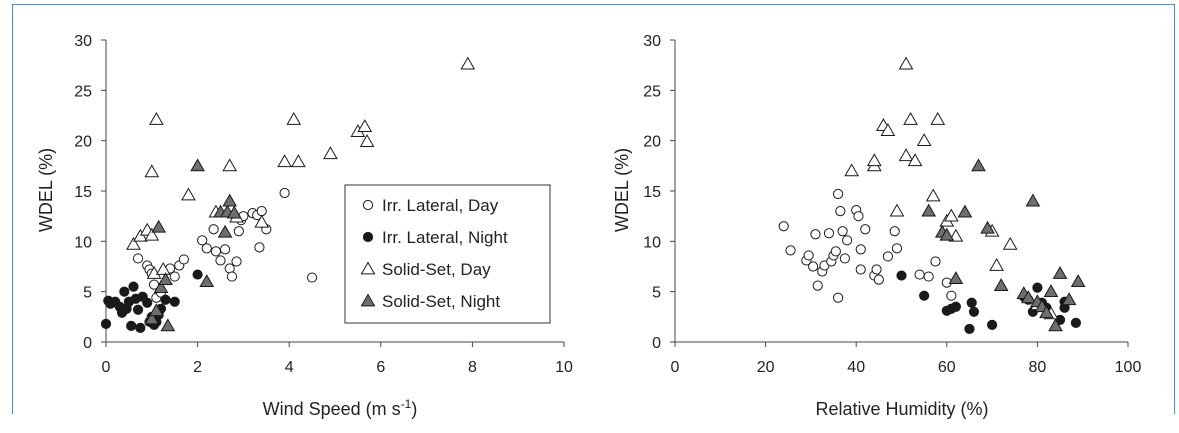  What do you see at coordinates (368, 268) in the screenshot?
I see `legend-marker-triangle-open` at bounding box center [368, 268].